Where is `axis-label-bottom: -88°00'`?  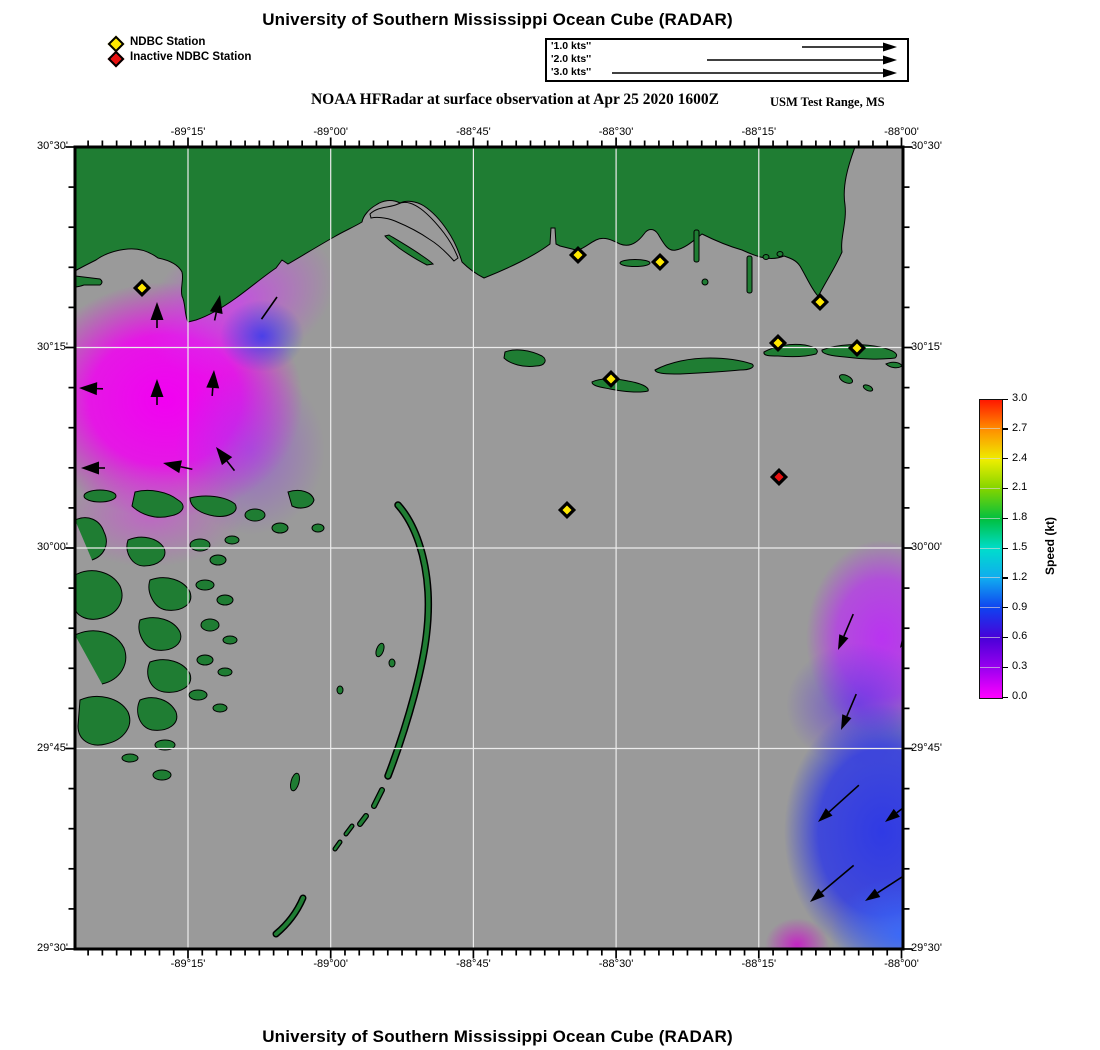
axis-label-bottom: -88°00' is located at coordinates (901, 964).